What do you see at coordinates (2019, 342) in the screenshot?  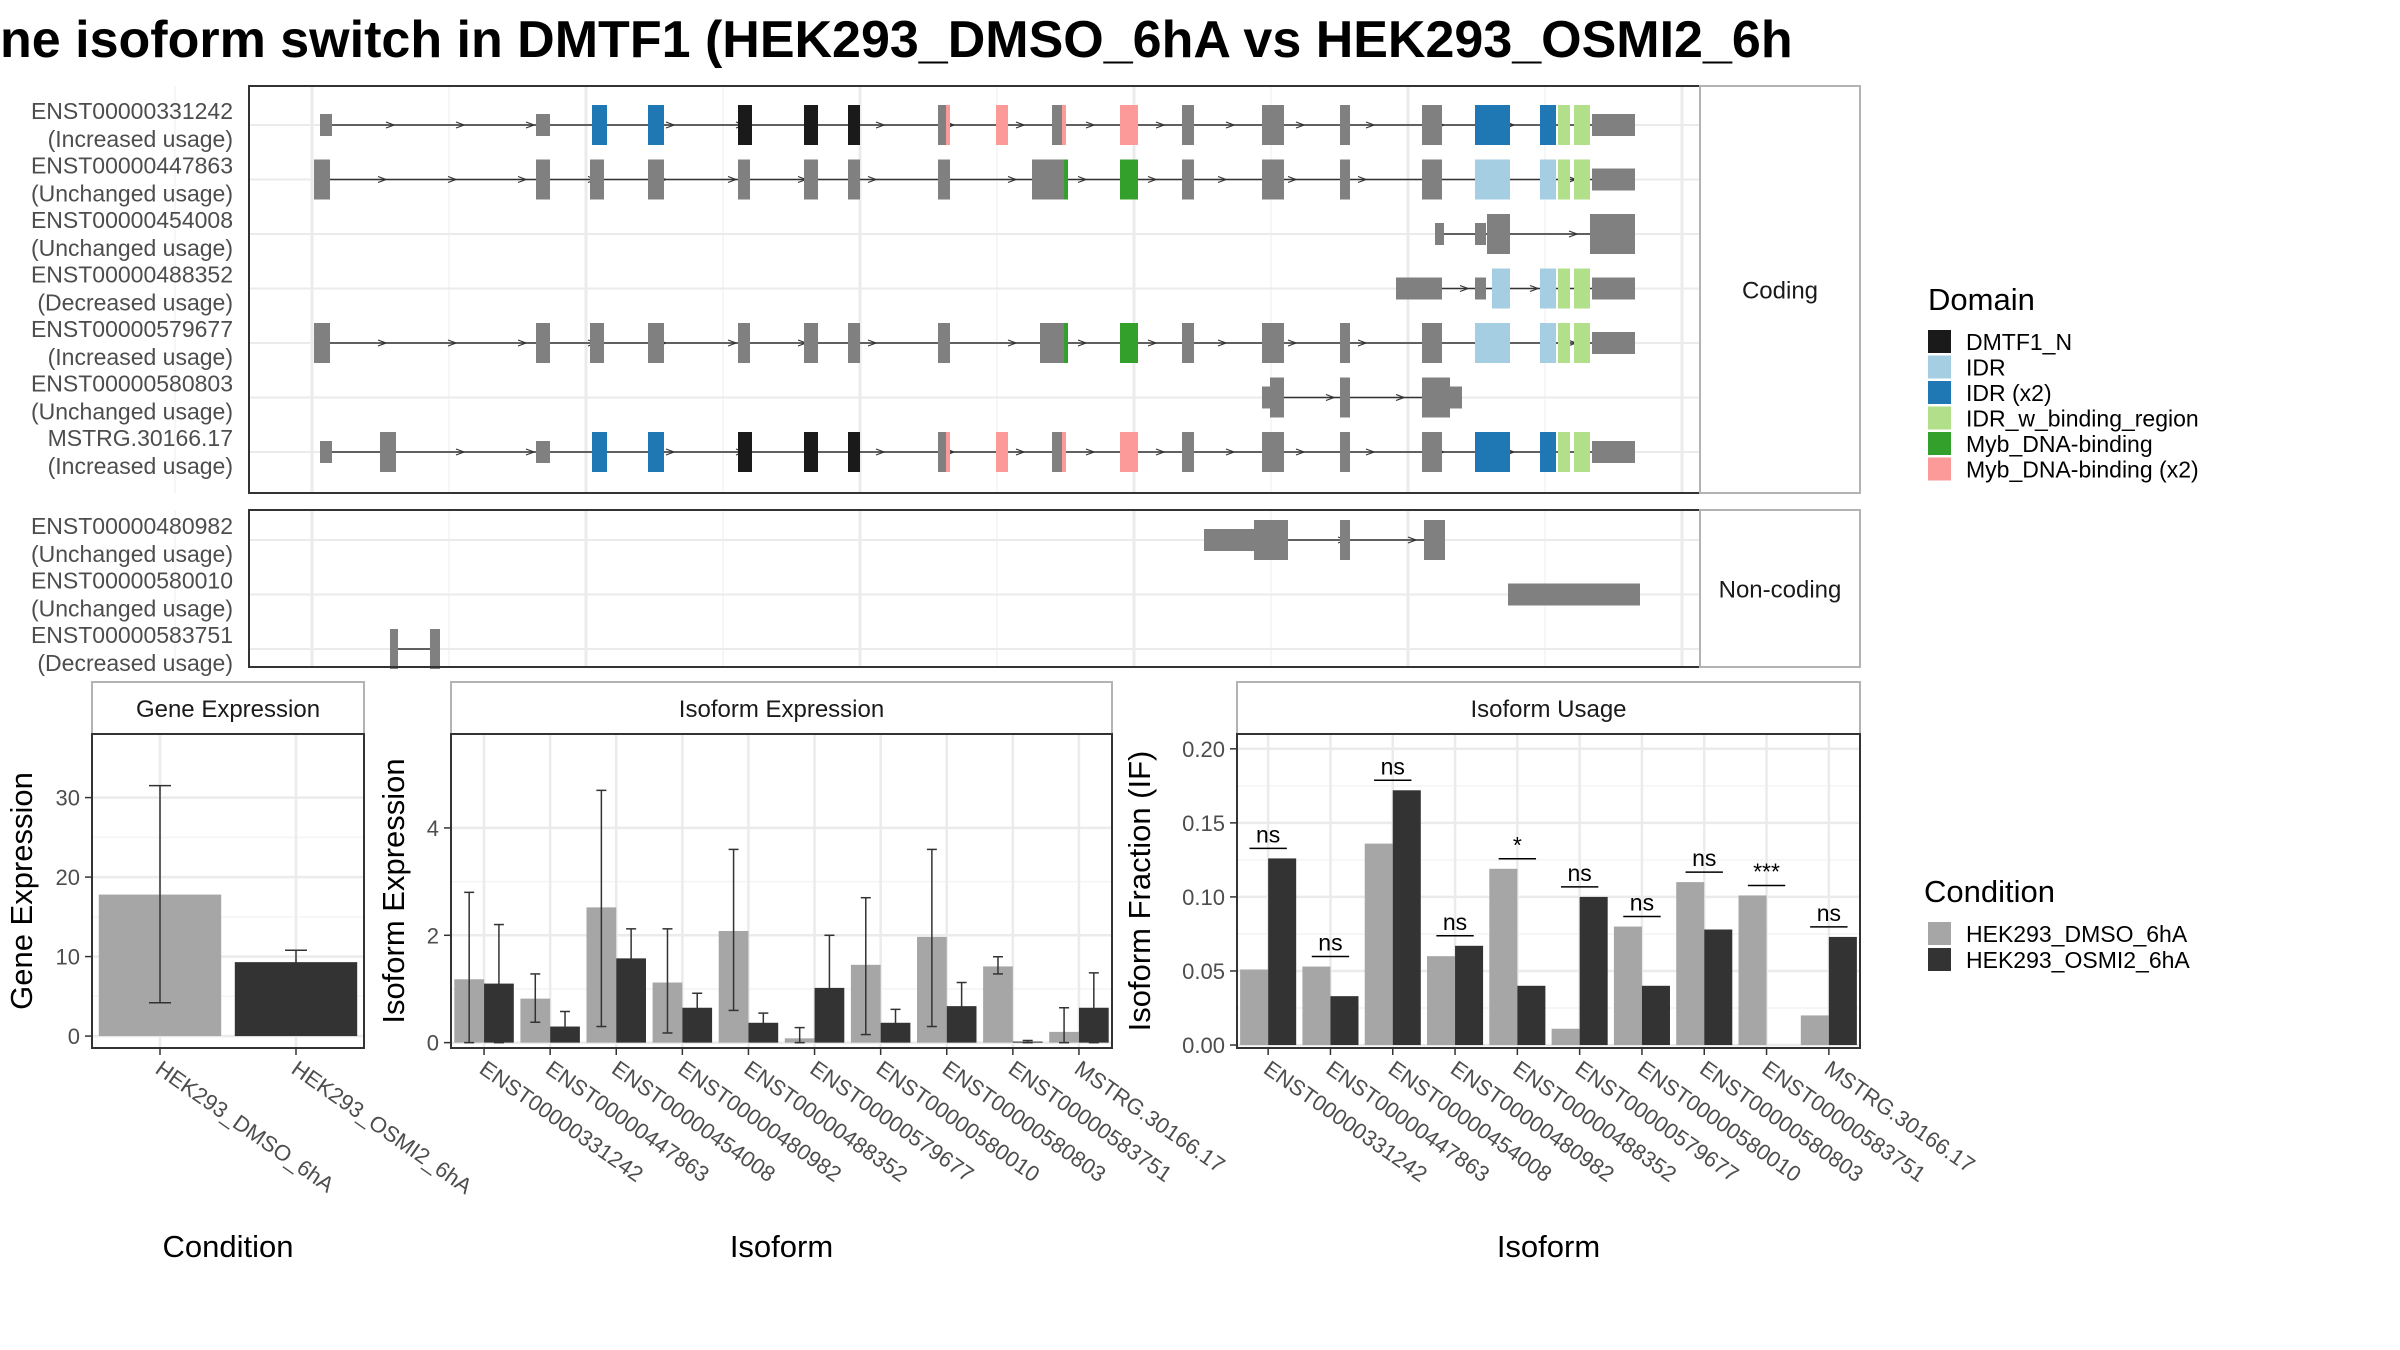 I see `domain-legend-label: DMTF1_N` at bounding box center [2019, 342].